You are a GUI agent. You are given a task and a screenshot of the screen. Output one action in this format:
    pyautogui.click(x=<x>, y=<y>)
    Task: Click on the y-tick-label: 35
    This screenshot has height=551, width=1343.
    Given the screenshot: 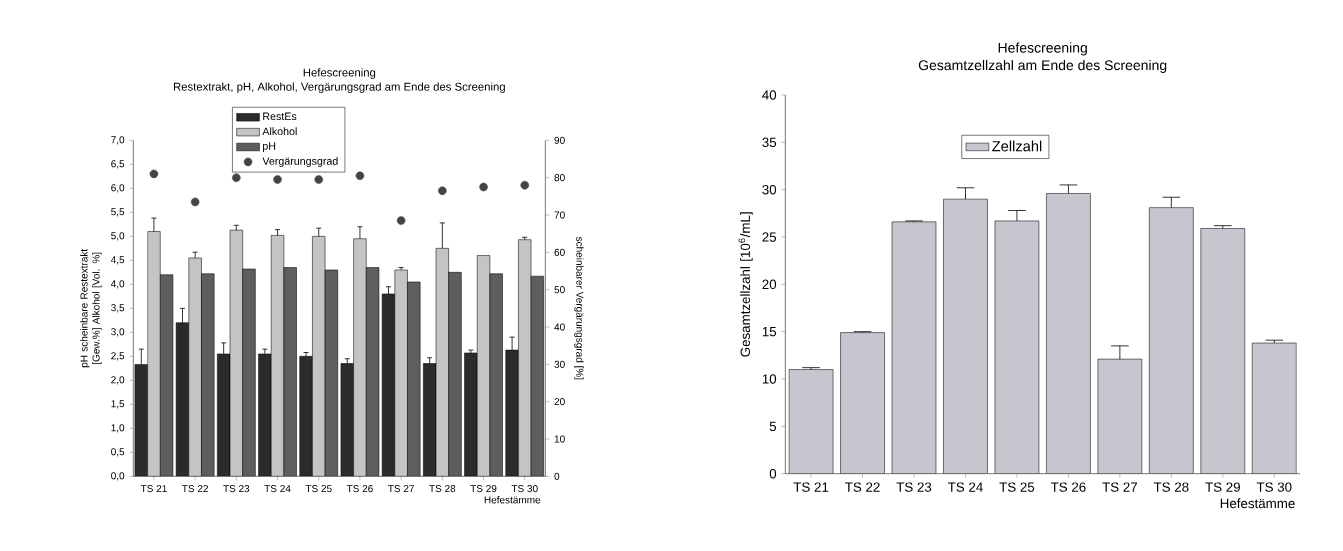 What is the action you would take?
    pyautogui.click(x=769, y=142)
    